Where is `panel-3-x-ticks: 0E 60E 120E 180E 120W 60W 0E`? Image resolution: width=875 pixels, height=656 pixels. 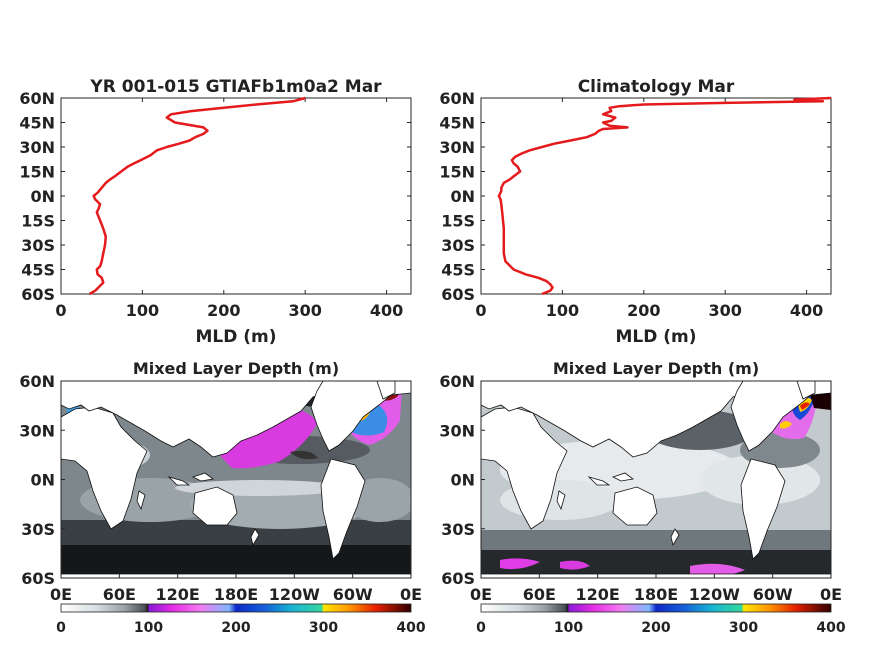 panel-3-x-ticks: 0E 60E 120E 180E 120W 60W 0E is located at coordinates (236, 589).